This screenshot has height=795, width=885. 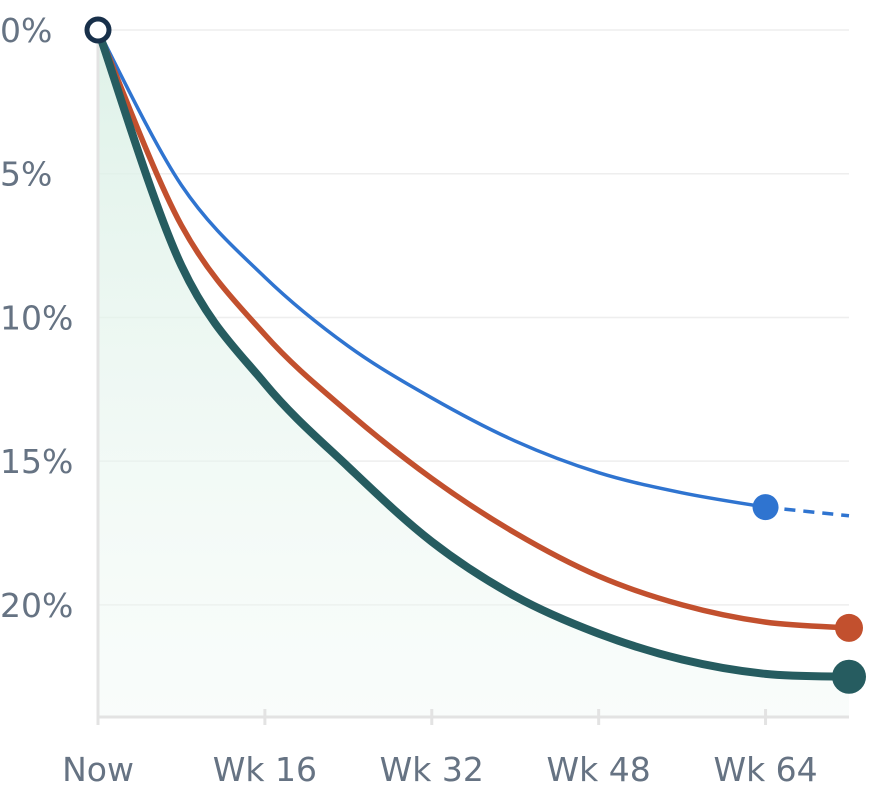 I want to click on x-tick-label: Wk 48, so click(x=599, y=769).